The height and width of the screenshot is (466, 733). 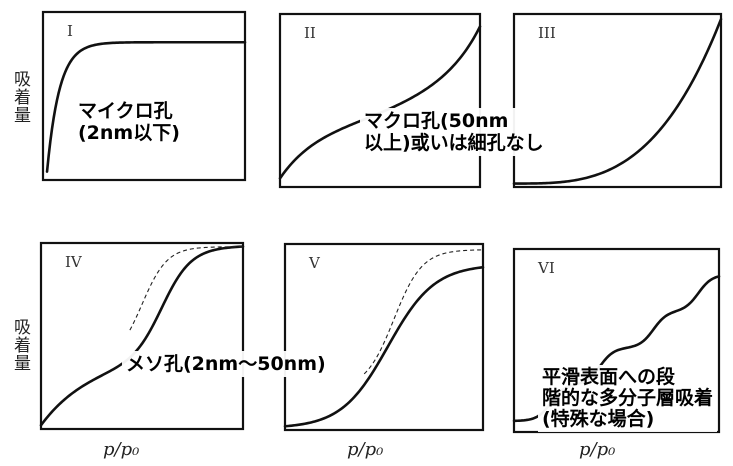 I want to click on panel-roman-label: V, so click(x=314, y=263).